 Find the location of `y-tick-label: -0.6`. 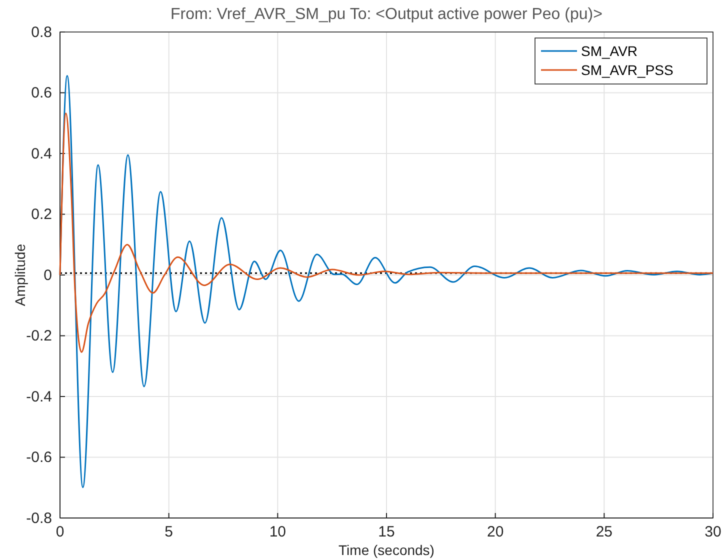

y-tick-label: -0.6 is located at coordinates (39, 457).